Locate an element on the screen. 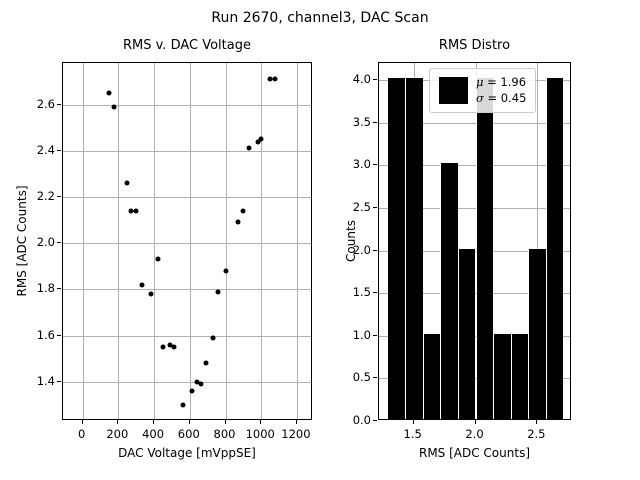 The image size is (640, 480). x-tick-label: 0 is located at coordinates (81, 434).